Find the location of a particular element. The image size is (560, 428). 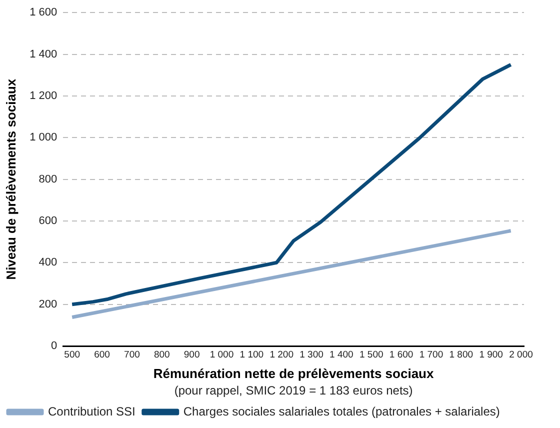

x-tick-label: 1 000 is located at coordinates (222, 354).